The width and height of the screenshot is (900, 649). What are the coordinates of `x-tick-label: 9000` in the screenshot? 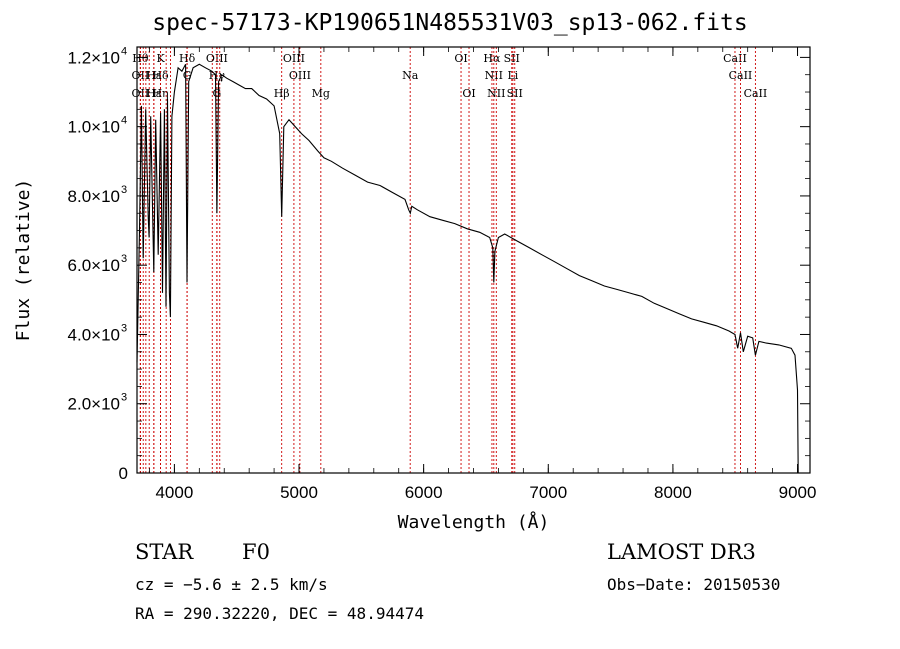 It's located at (798, 492).